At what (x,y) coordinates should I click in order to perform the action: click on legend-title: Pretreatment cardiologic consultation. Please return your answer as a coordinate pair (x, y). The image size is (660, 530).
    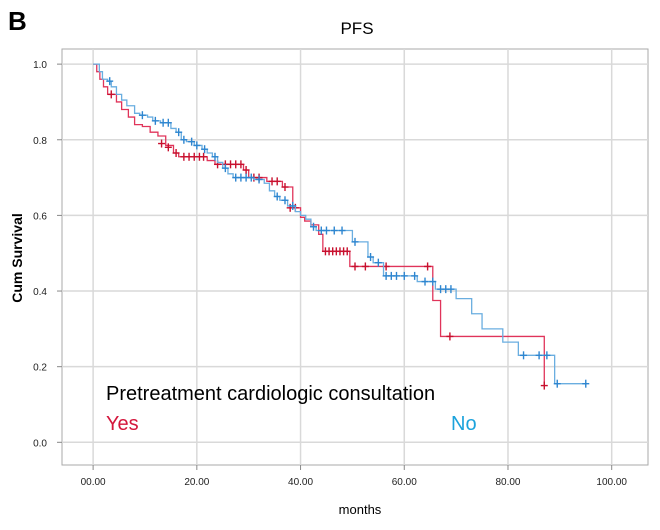
    Looking at the image, I should click on (270, 394).